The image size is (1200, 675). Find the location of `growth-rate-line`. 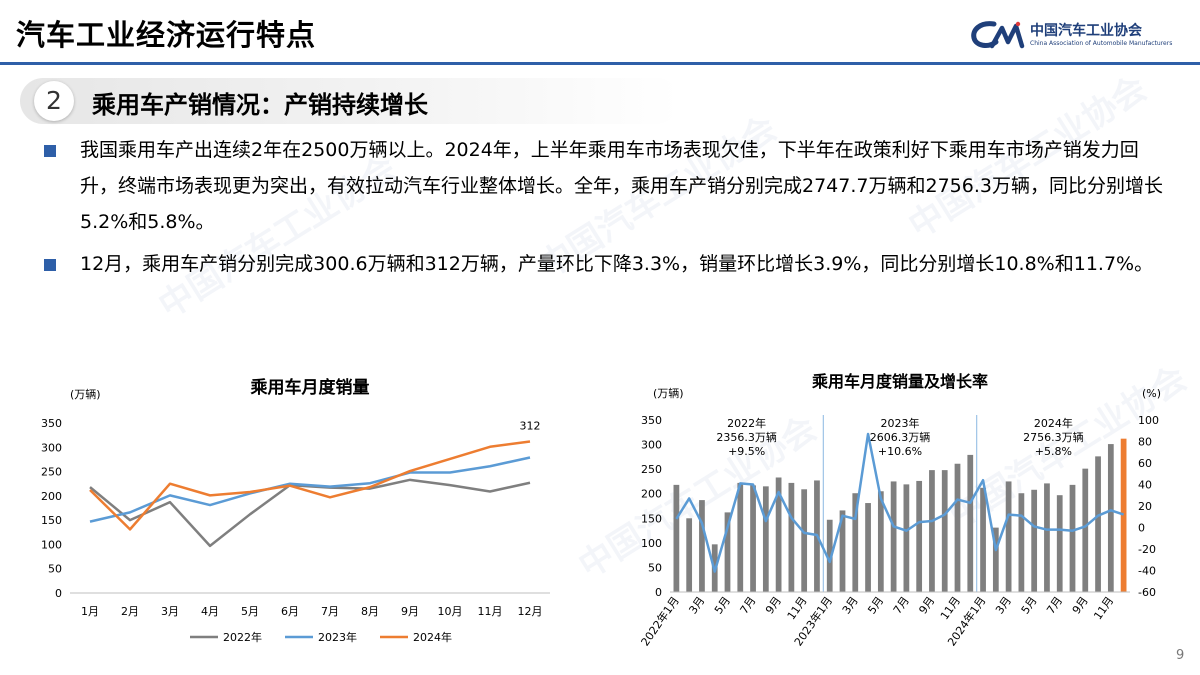

growth-rate-line is located at coordinates (900, 502).